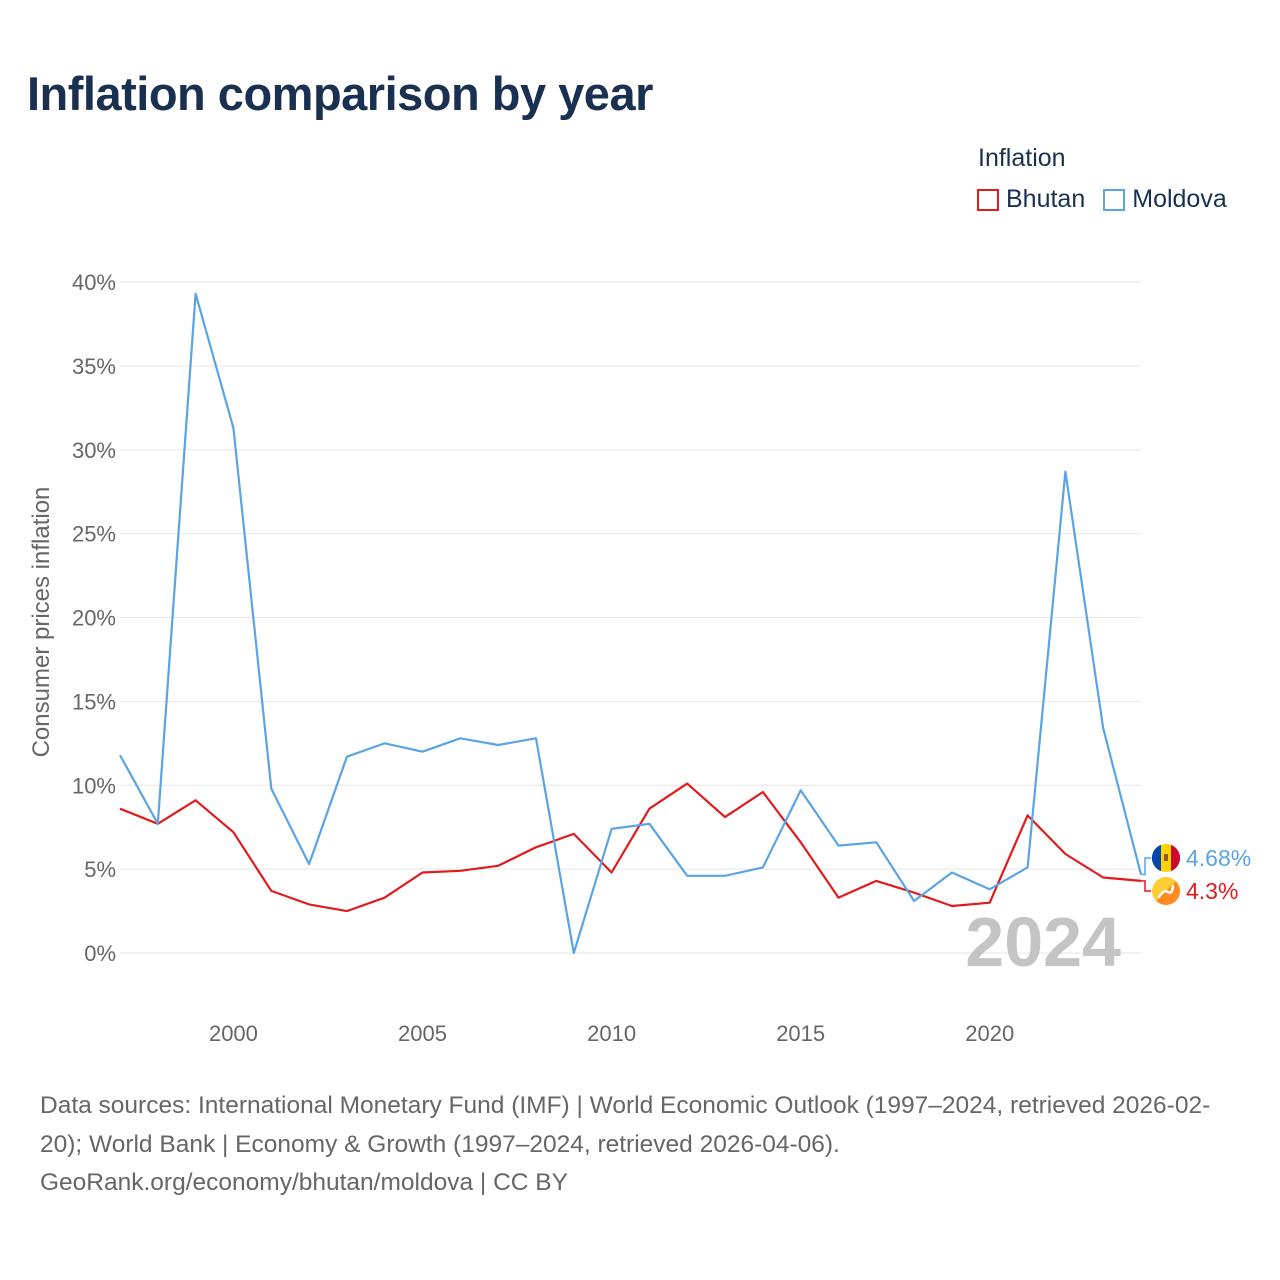 Image resolution: width=1280 pixels, height=1280 pixels. Describe the element at coordinates (94, 701) in the screenshot. I see `y-tick-label: 15%` at that location.